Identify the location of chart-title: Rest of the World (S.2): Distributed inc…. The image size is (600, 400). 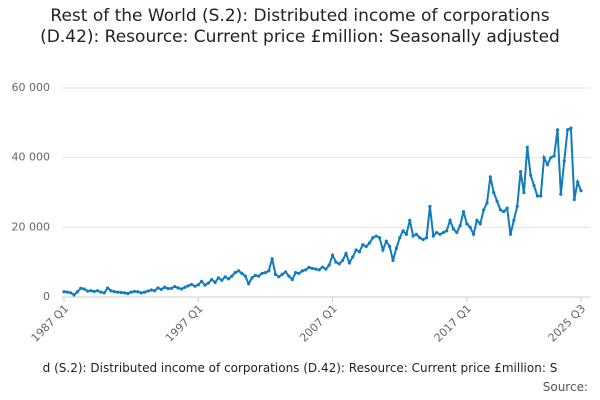
(300, 26).